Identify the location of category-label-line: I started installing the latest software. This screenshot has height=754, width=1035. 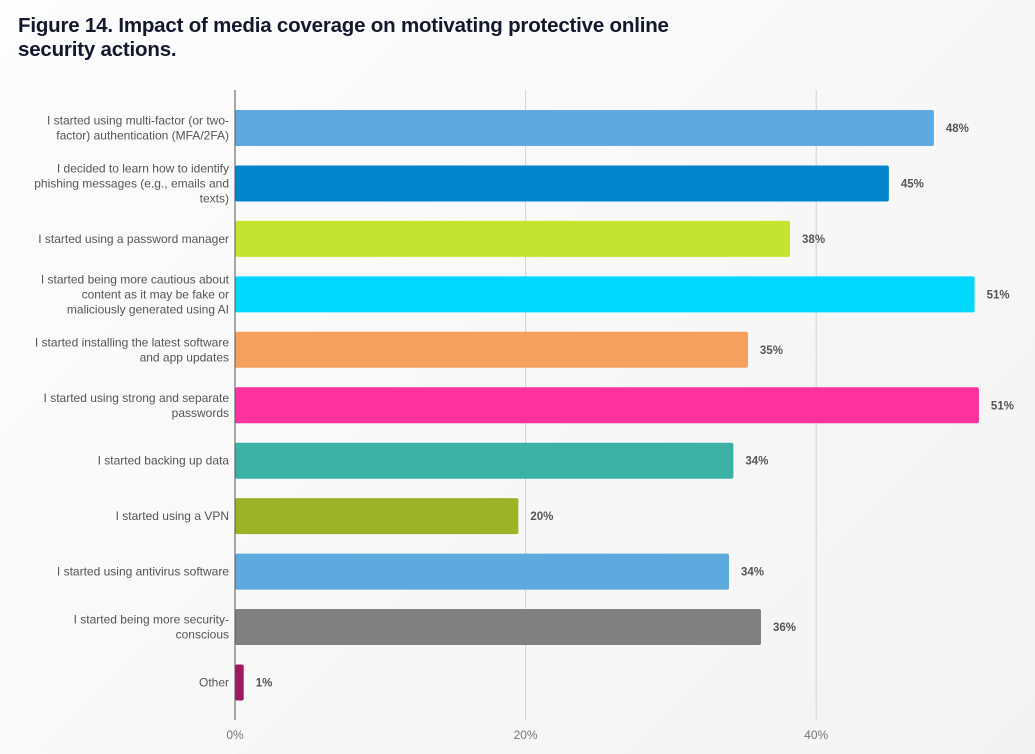
(132, 342).